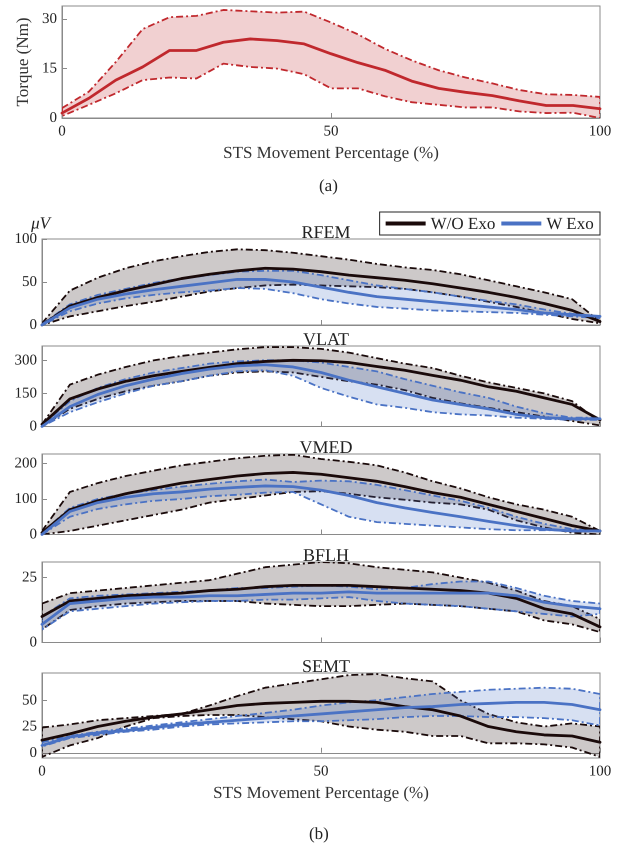 This screenshot has height=848, width=624. Describe the element at coordinates (570, 223) in the screenshot. I see `legend-label: W Exo` at that location.